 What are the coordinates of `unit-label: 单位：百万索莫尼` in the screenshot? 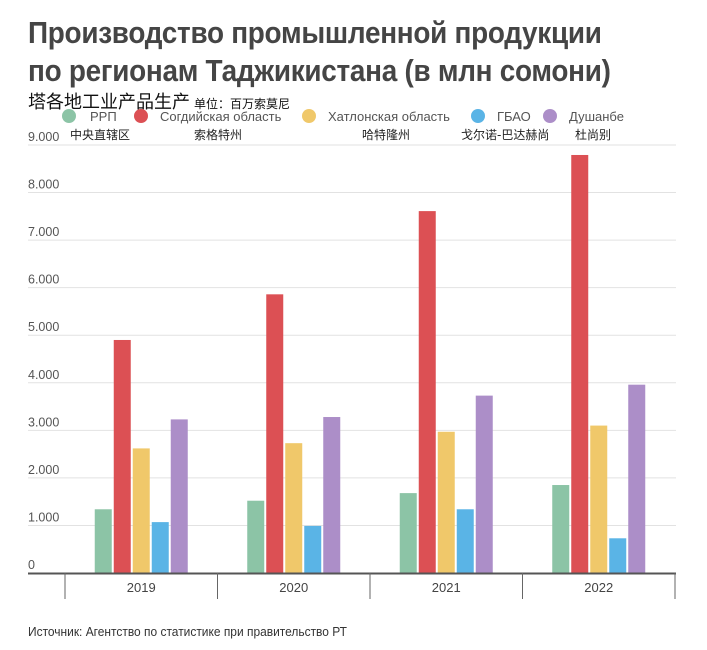 It's located at (242, 104).